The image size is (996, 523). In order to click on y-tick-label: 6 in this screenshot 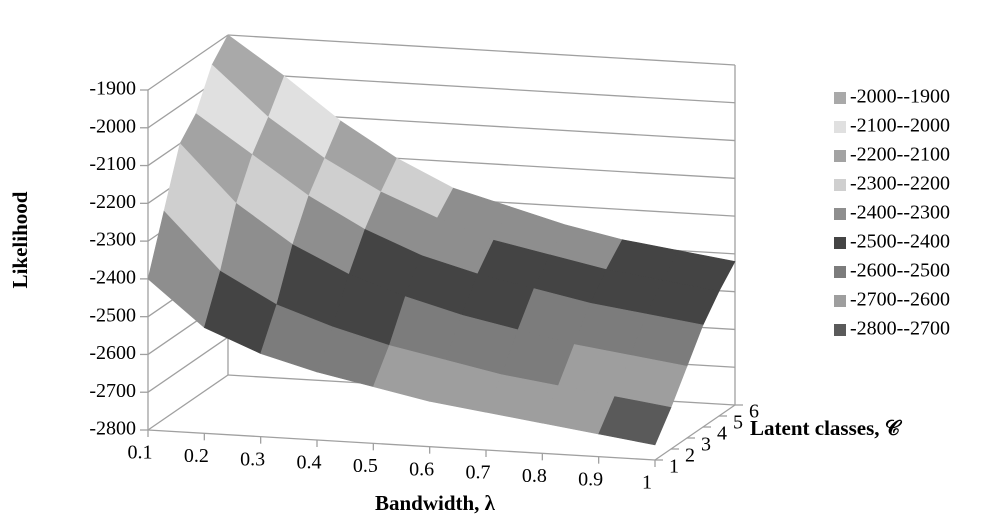, I will do `click(754, 412)`.